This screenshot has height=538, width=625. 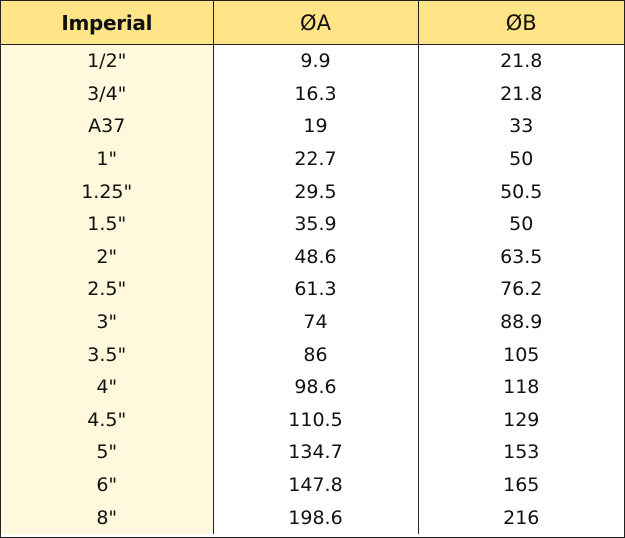 I want to click on table-row: 5" 134.7 153, so click(x=312, y=452).